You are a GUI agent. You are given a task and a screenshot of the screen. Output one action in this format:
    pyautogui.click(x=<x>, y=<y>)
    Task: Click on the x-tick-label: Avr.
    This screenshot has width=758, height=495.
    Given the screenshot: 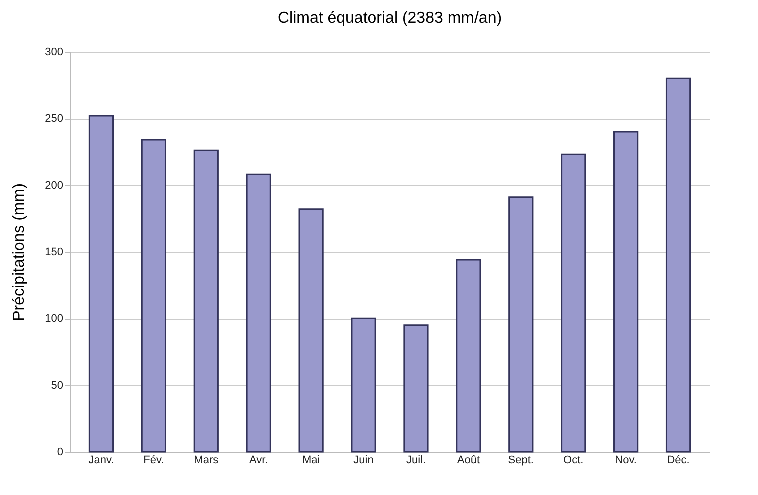 What is the action you would take?
    pyautogui.click(x=258, y=460)
    